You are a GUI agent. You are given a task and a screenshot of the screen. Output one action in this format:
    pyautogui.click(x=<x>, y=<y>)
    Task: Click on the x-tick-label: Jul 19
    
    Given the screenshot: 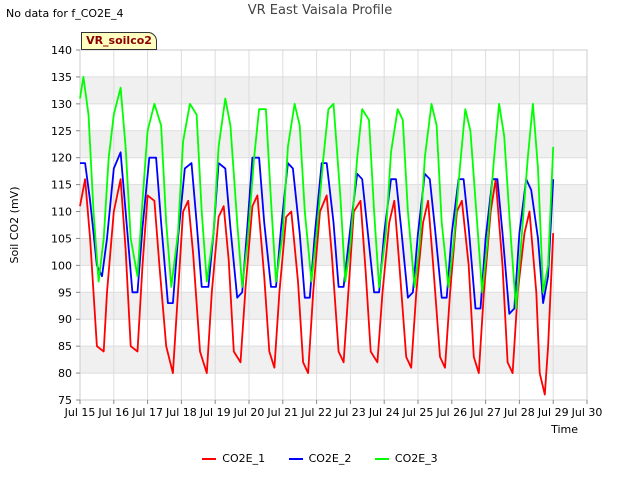 What is the action you would take?
    pyautogui.click(x=215, y=412)
    